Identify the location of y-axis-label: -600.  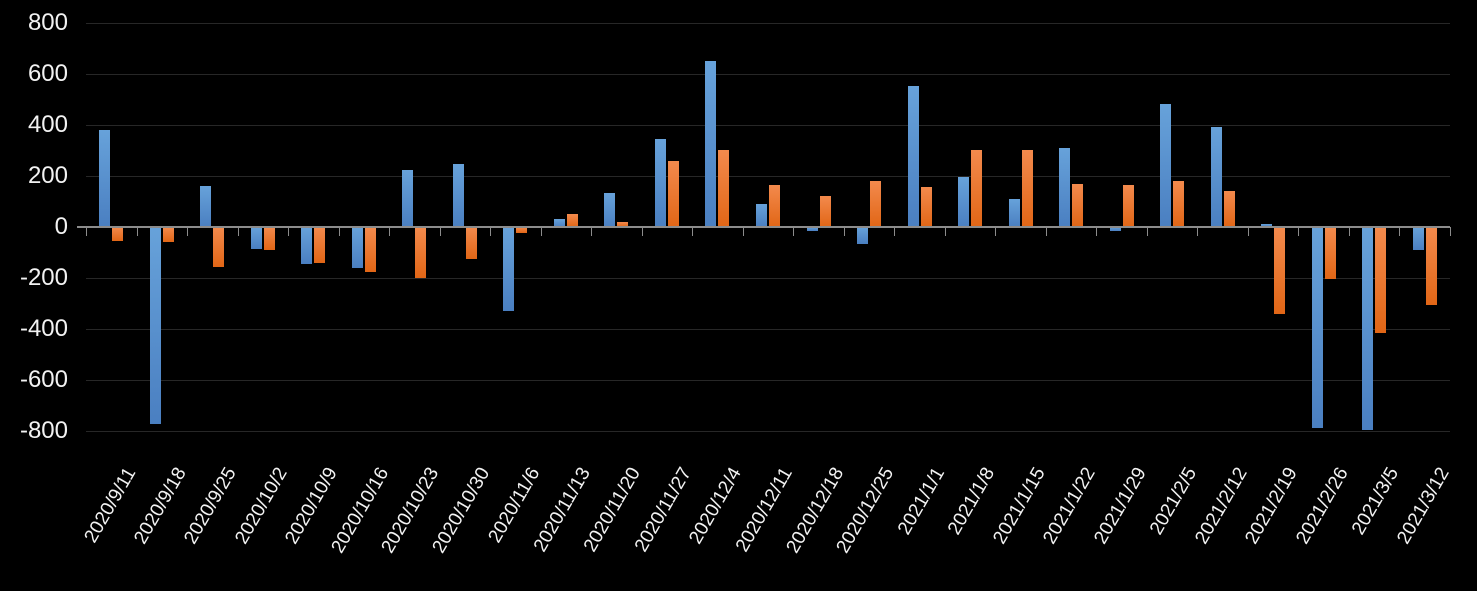
(43, 379).